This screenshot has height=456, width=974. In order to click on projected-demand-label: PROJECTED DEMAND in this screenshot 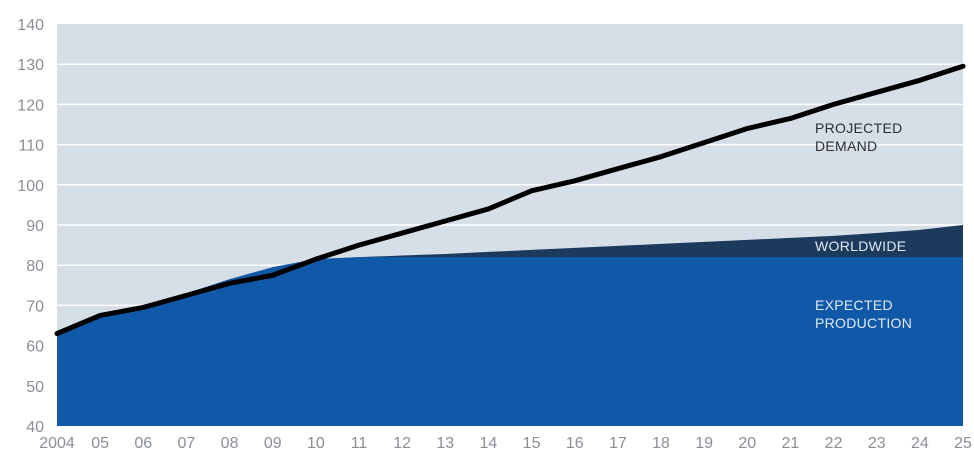, I will do `click(861, 137)`.